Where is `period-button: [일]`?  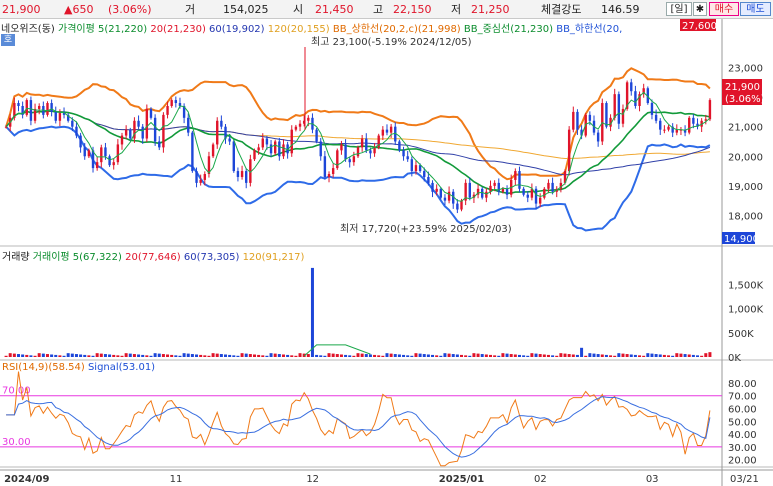
period-button: [일] is located at coordinates (679, 9).